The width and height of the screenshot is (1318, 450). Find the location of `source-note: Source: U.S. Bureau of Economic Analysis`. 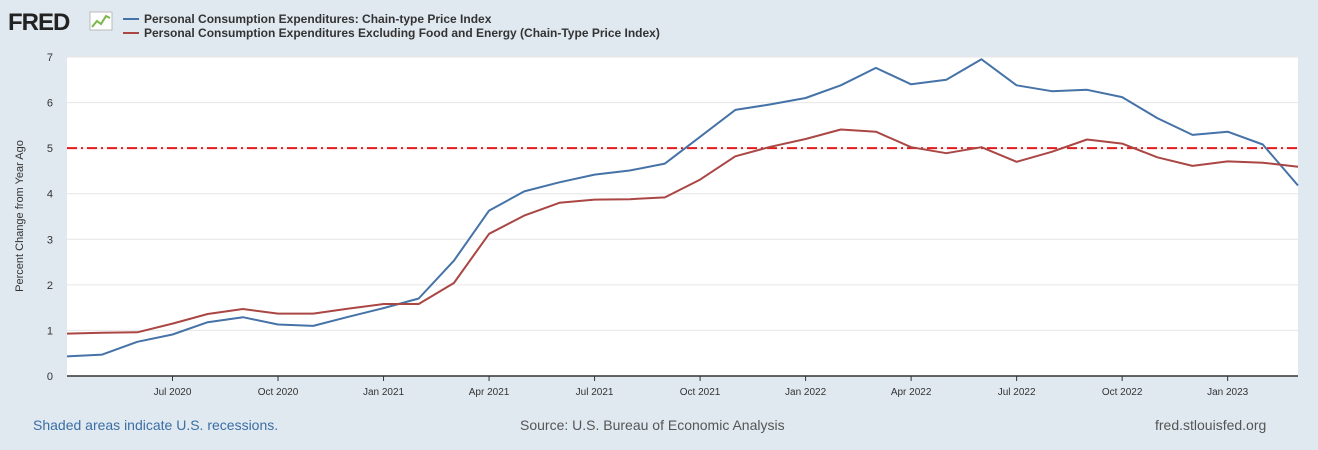

source-note: Source: U.S. Bureau of Economic Analysis is located at coordinates (652, 425).